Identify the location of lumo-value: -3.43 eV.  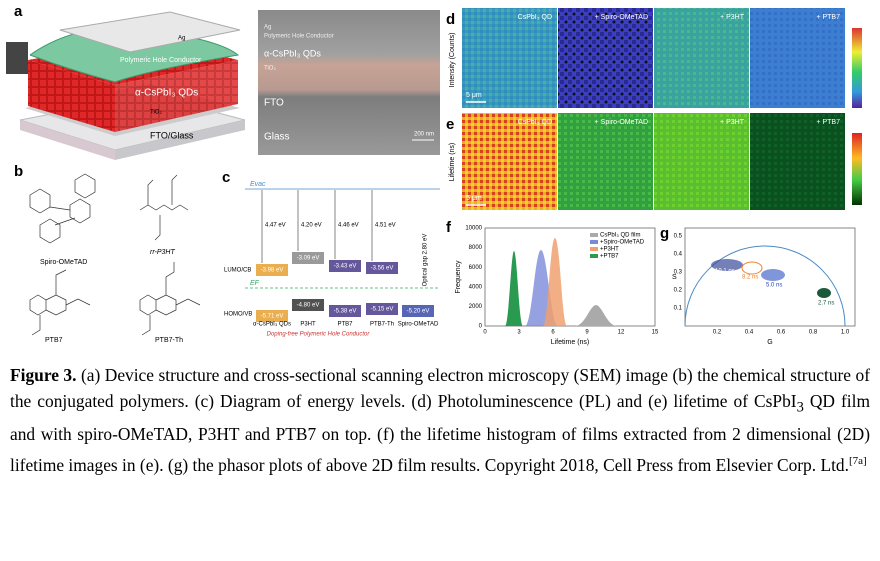
(345, 267).